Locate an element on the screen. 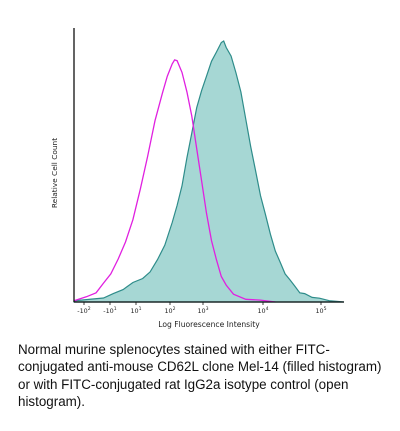 This screenshot has height=431, width=400. y-axis-label: Relative Cell Count is located at coordinates (54, 173).